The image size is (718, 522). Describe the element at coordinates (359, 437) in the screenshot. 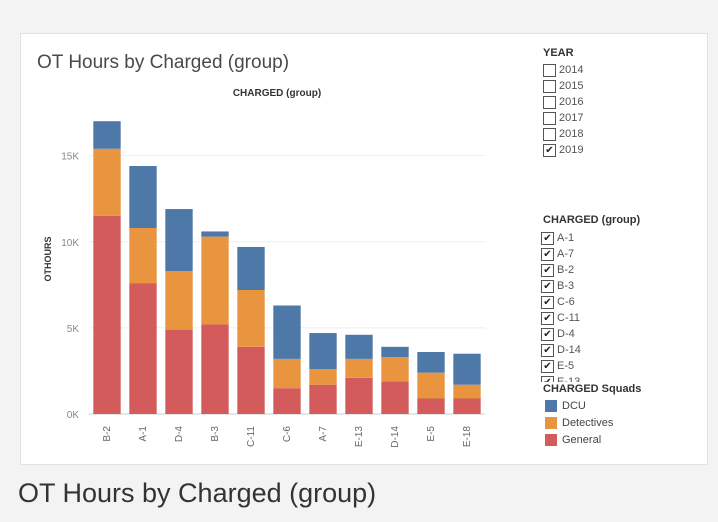

I see `x-tick-label: E-13` at that location.